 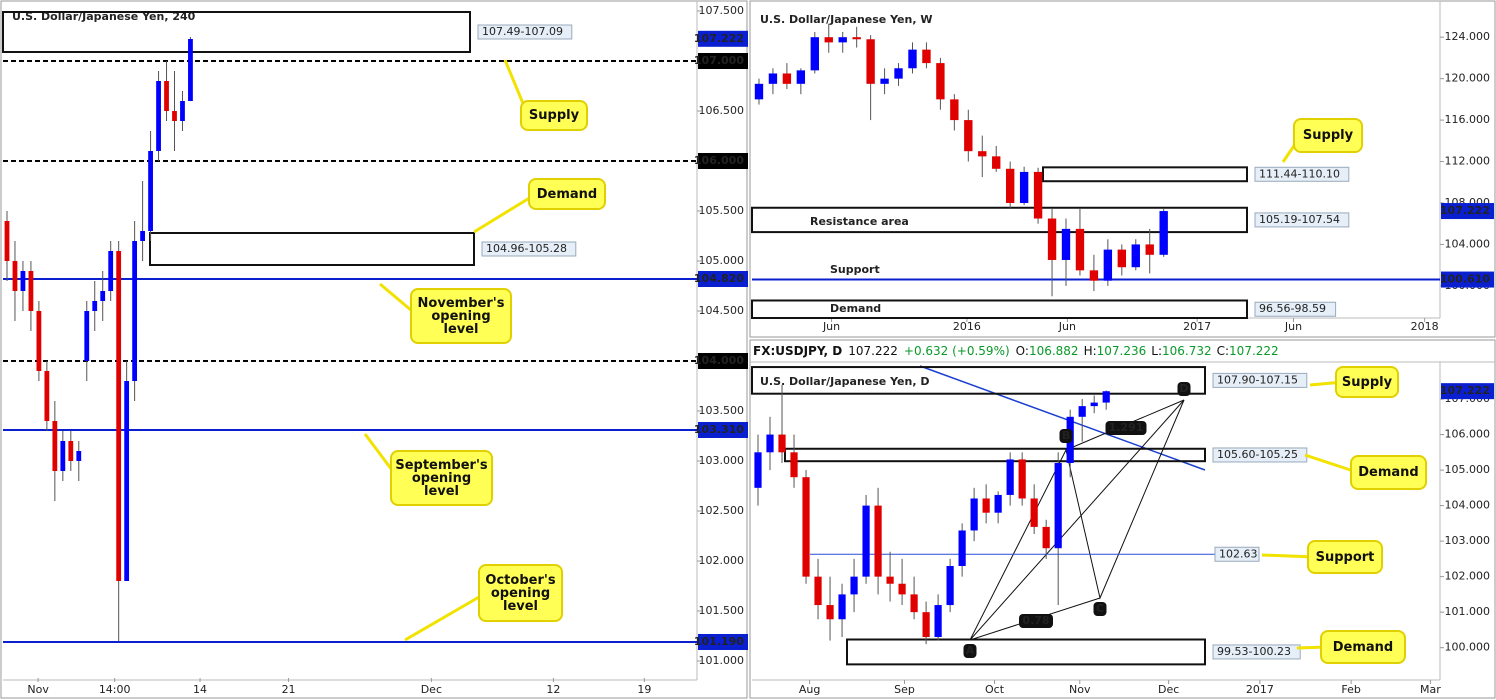 What do you see at coordinates (719, 278) in the screenshot?
I see `price-badge-label: 104.820` at bounding box center [719, 278].